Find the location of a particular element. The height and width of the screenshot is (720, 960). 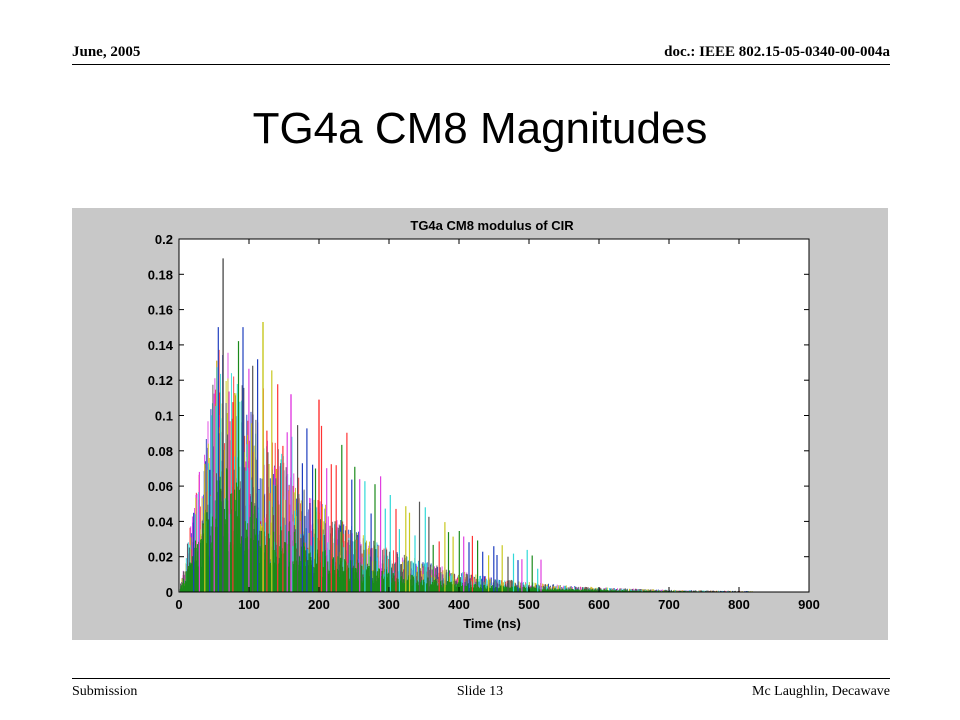

x-tick-label: 0 is located at coordinates (178, 604).